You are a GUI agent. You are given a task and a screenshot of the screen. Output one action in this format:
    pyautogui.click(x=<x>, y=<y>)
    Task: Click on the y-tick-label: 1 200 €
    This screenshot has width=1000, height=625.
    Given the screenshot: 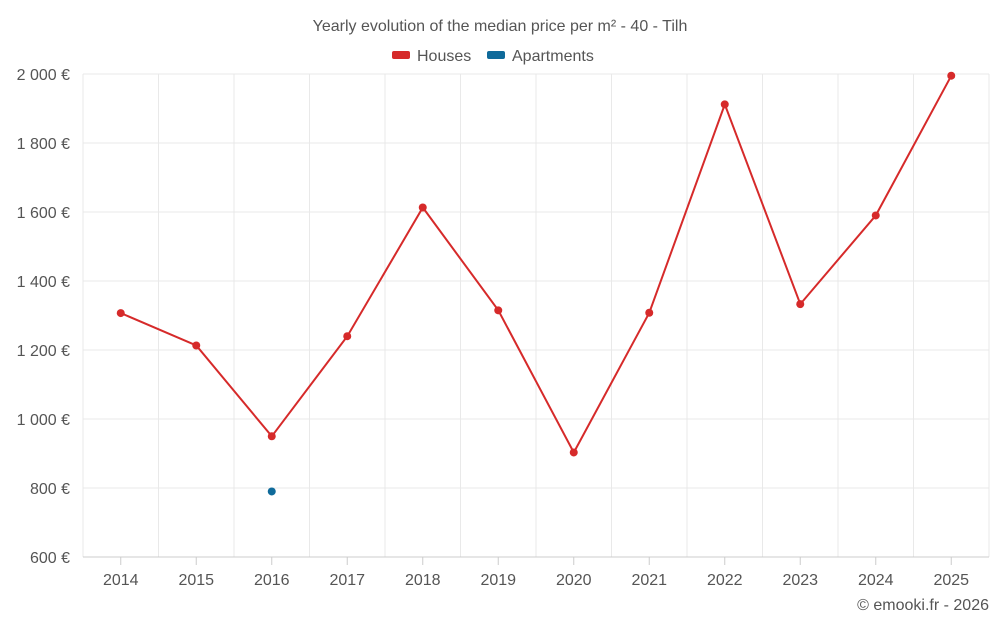 What is the action you would take?
    pyautogui.click(x=43, y=351)
    